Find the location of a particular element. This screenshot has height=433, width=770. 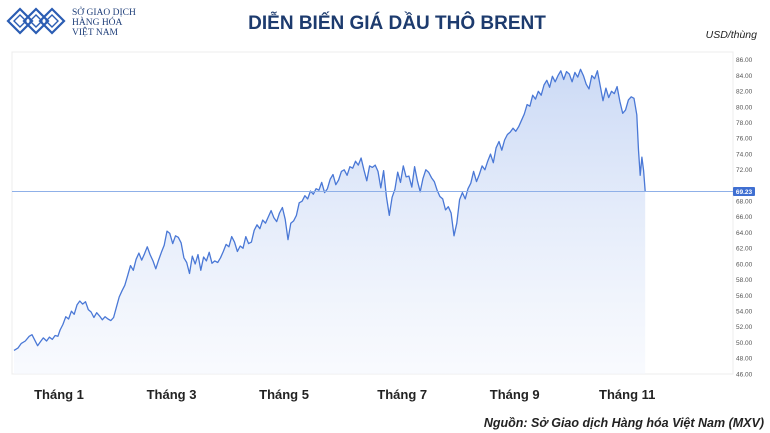

y-tick-label: 86.00 is located at coordinates (744, 60).